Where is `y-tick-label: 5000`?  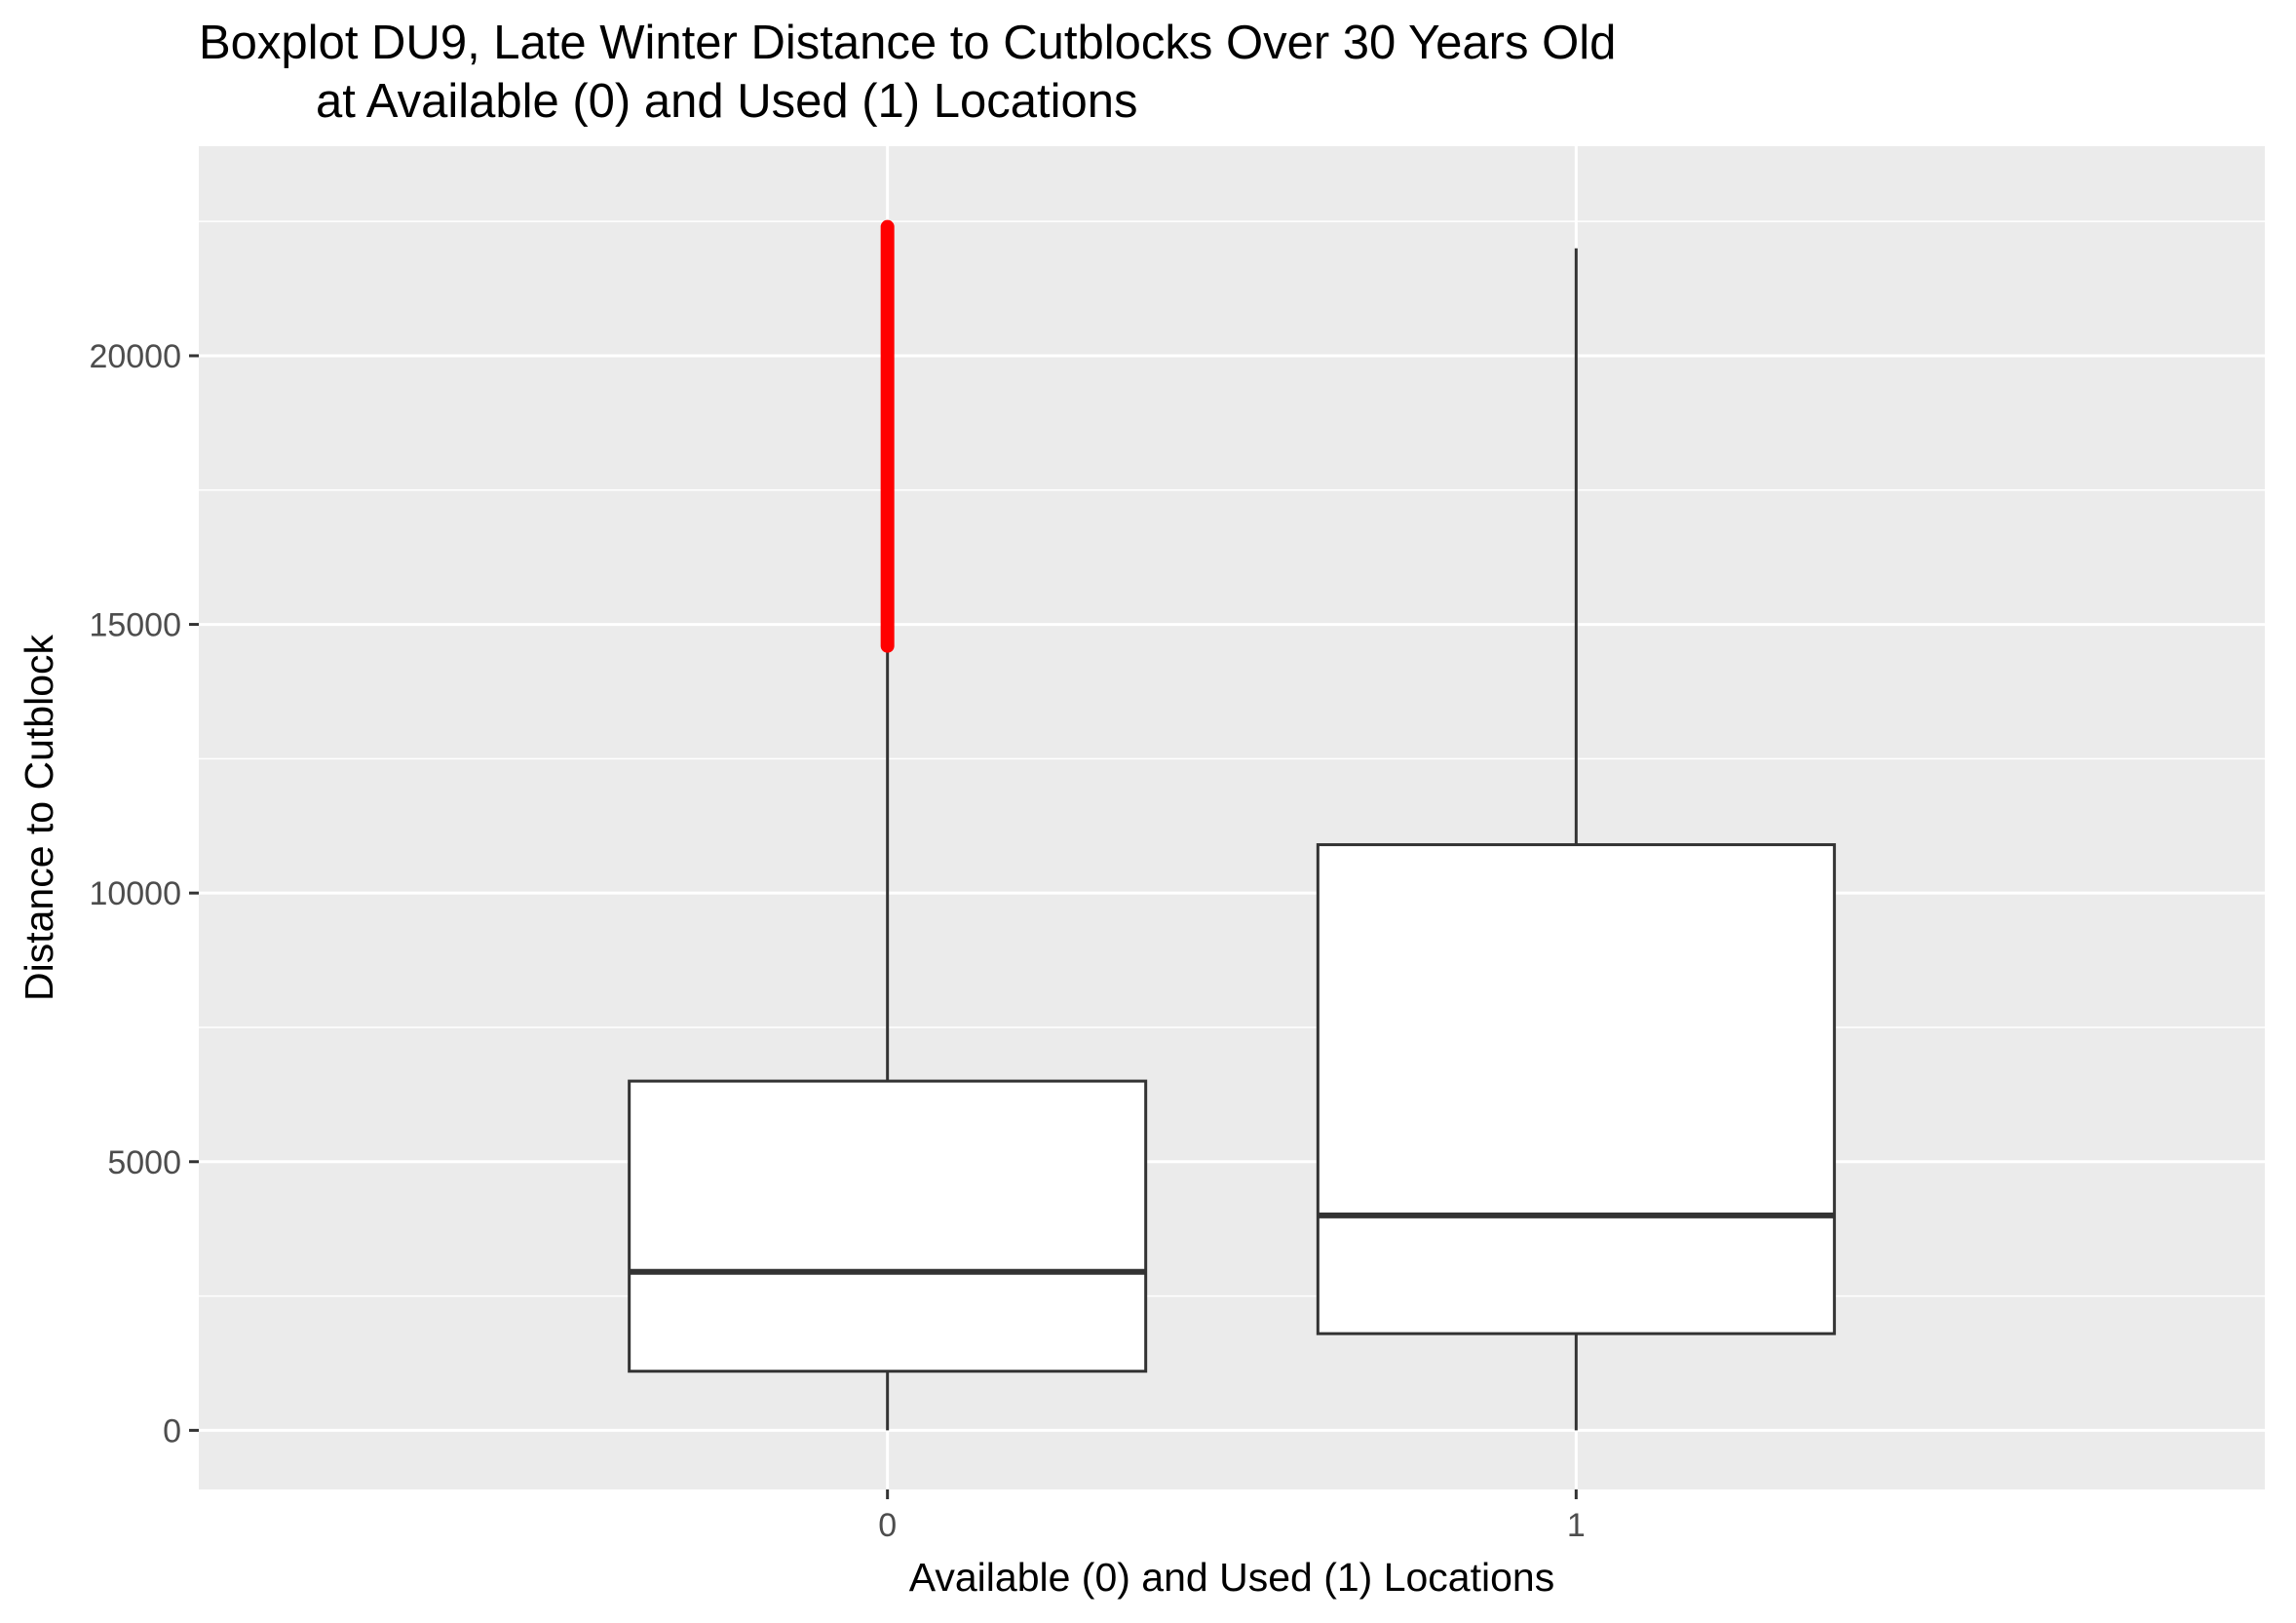 y-tick-label: 5000 is located at coordinates (144, 1162).